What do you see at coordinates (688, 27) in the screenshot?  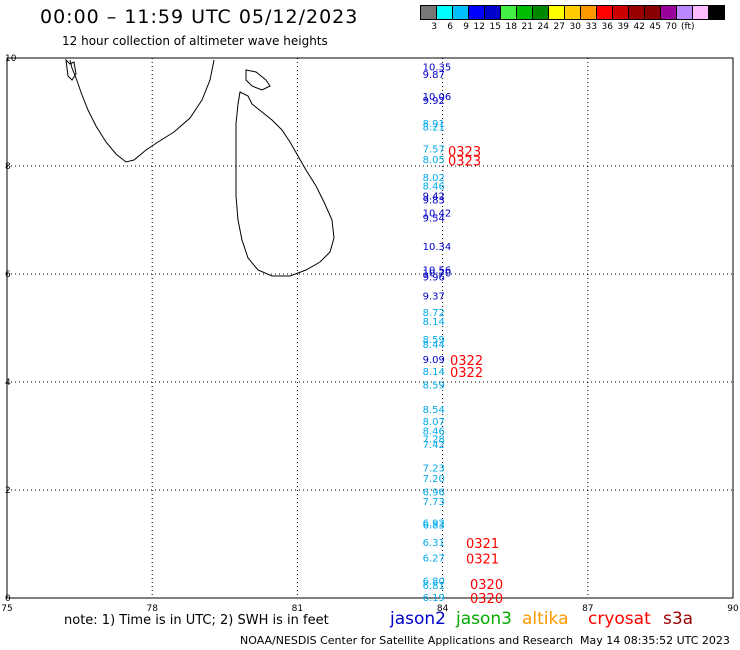 I see `scale-label: (ft)` at bounding box center [688, 27].